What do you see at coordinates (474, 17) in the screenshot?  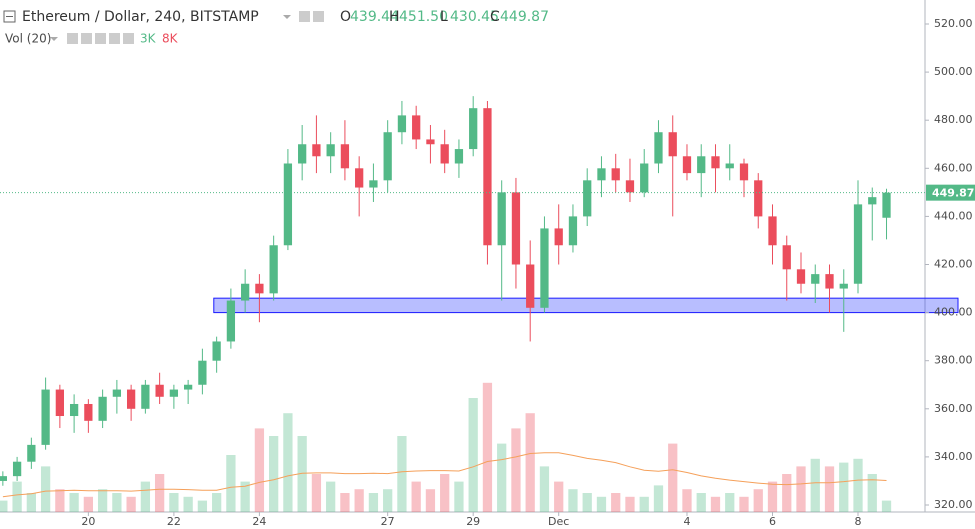 I see `ohlc-value: 430.45` at bounding box center [474, 17].